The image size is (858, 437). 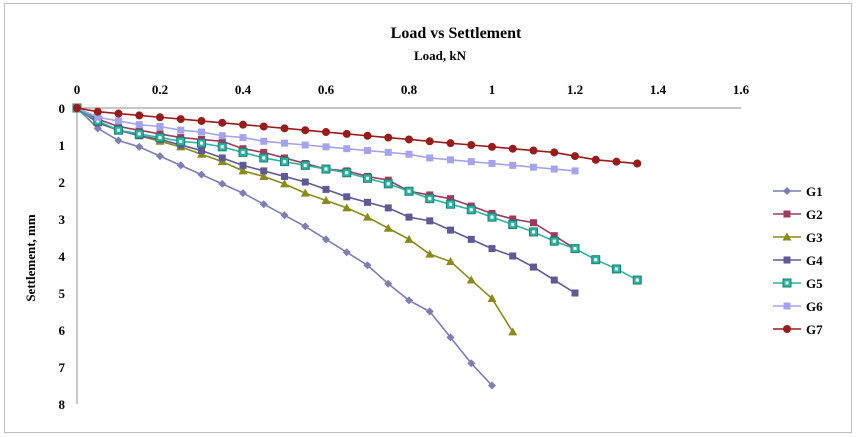 What do you see at coordinates (62, 330) in the screenshot?
I see `y-tick-label: 6` at bounding box center [62, 330].